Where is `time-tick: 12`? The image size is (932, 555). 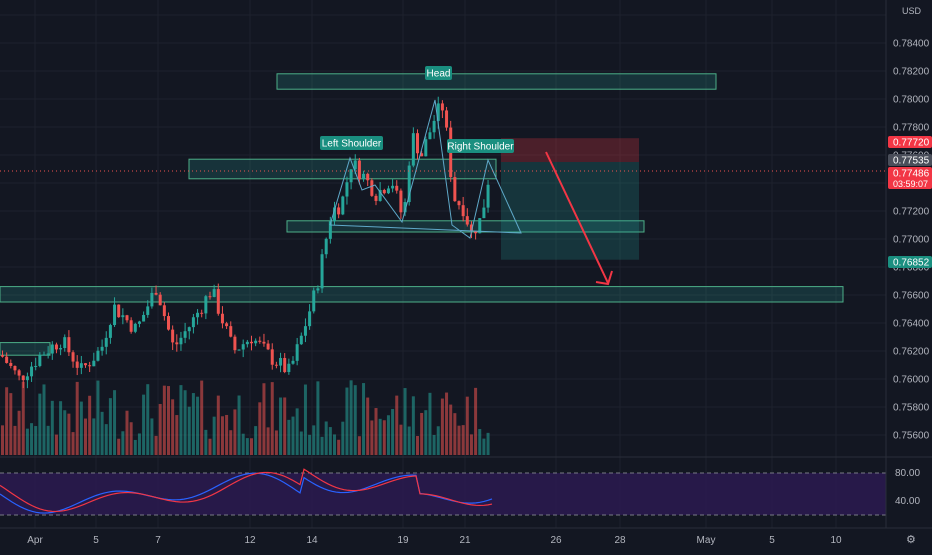 time-tick: 12 is located at coordinates (250, 540).